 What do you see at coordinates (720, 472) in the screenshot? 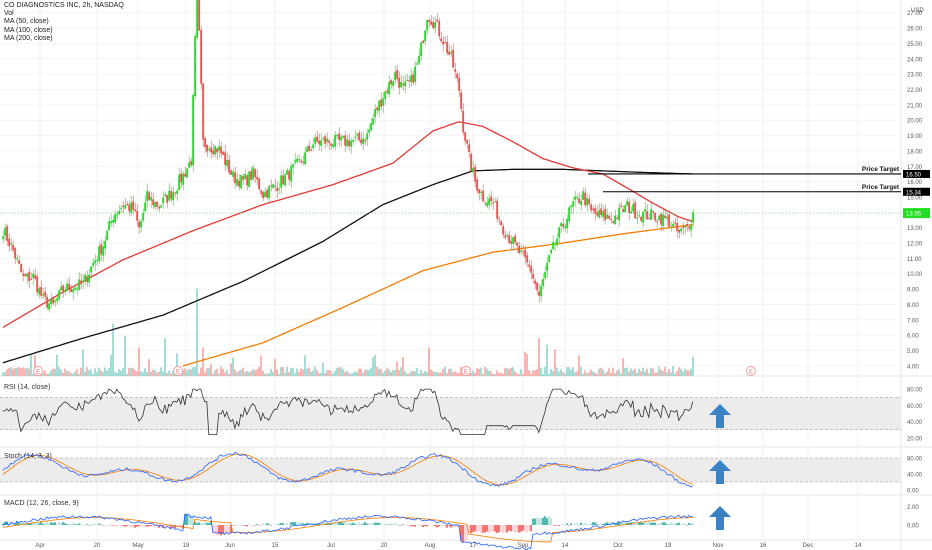
I see `up-arrow-icon` at bounding box center [720, 472].